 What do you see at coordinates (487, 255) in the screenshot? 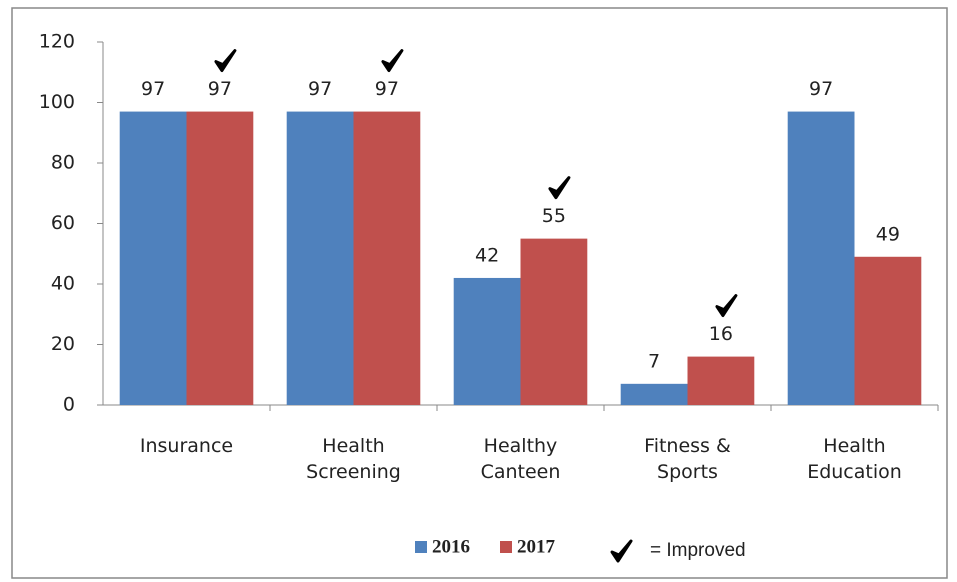
I see `data-label: 42` at bounding box center [487, 255].